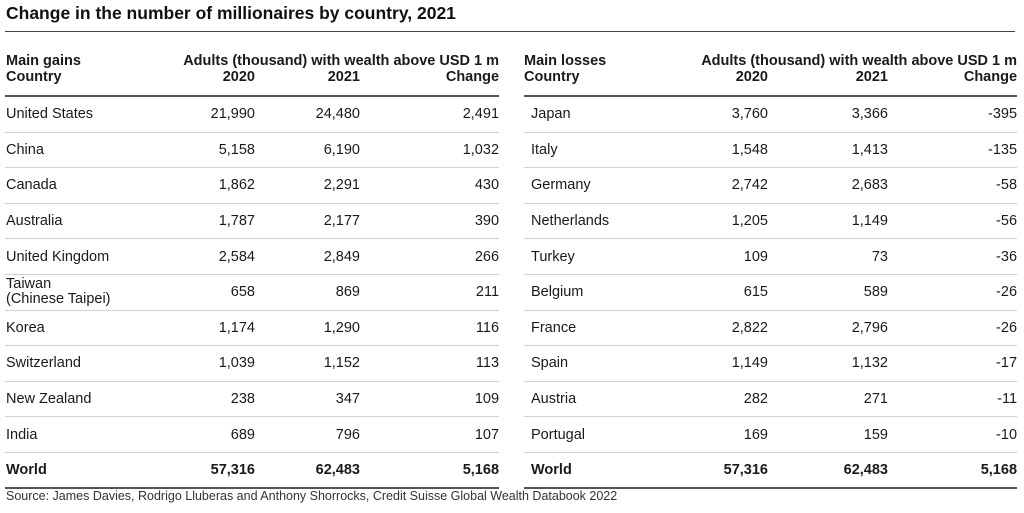 This screenshot has height=513, width=1024. Describe the element at coordinates (716, 399) in the screenshot. I see `value-2020-cell: 282` at that location.